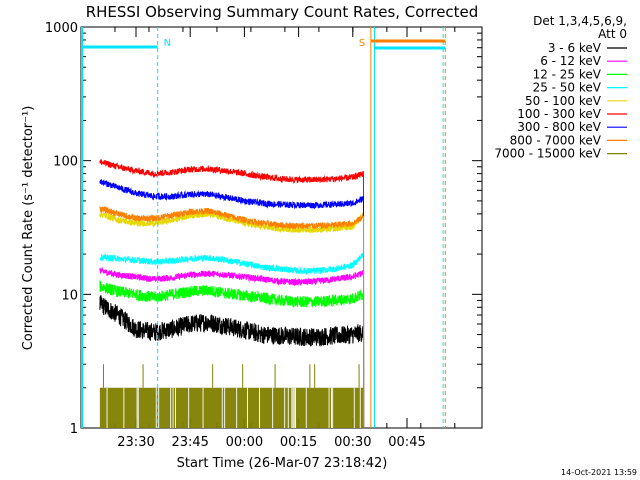  Describe the element at coordinates (571, 61) in the screenshot. I see `legend-label-1: 6 - 12 keV` at that location.